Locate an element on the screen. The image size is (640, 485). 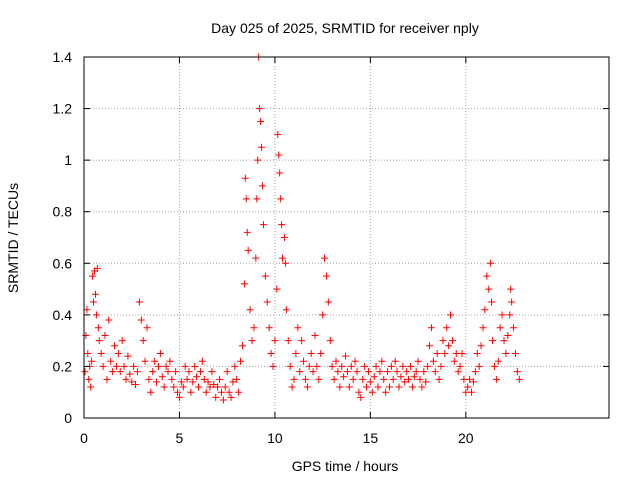
x-tick-label: 15 is located at coordinates (371, 438).